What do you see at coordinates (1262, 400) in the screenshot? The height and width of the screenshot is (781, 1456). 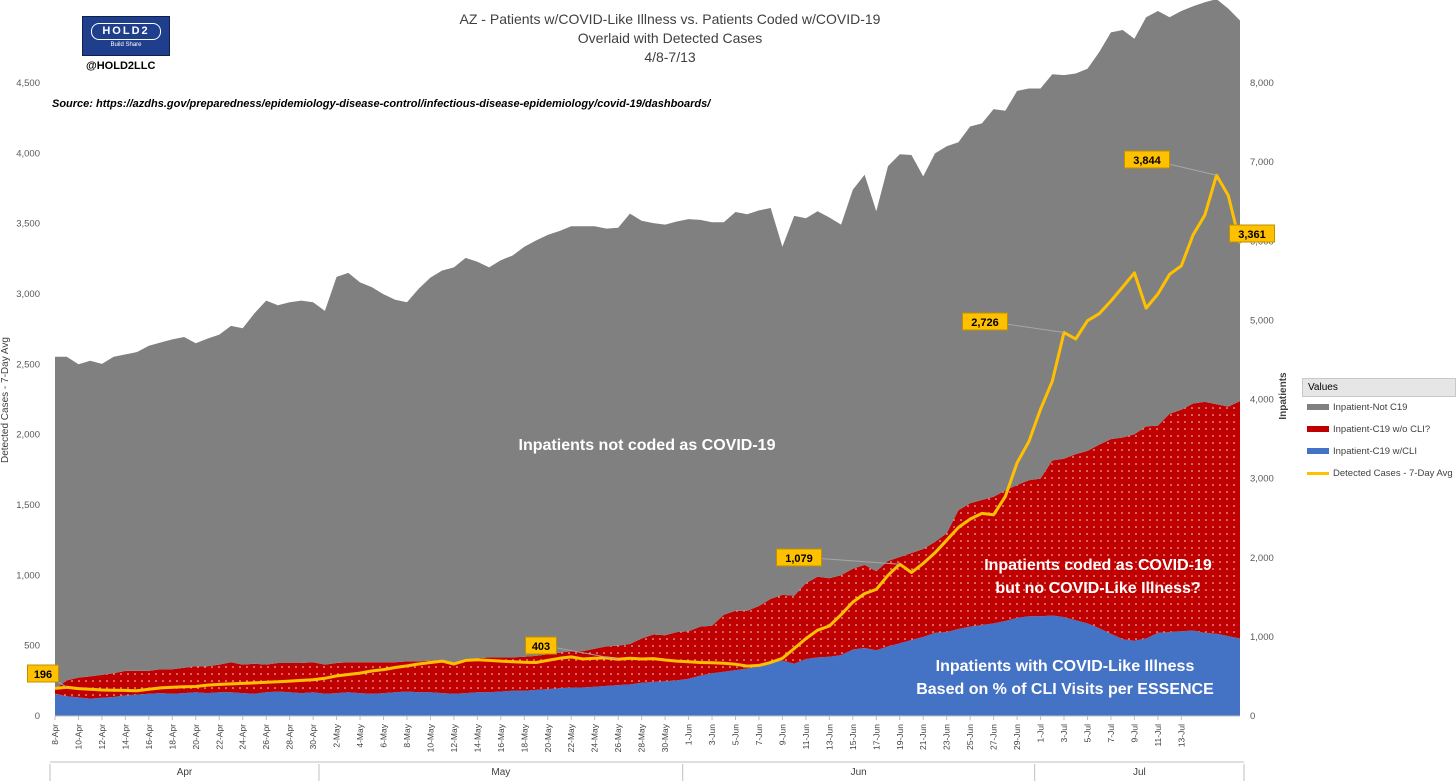 I see `y2-tick-label: 4,000` at bounding box center [1262, 400].